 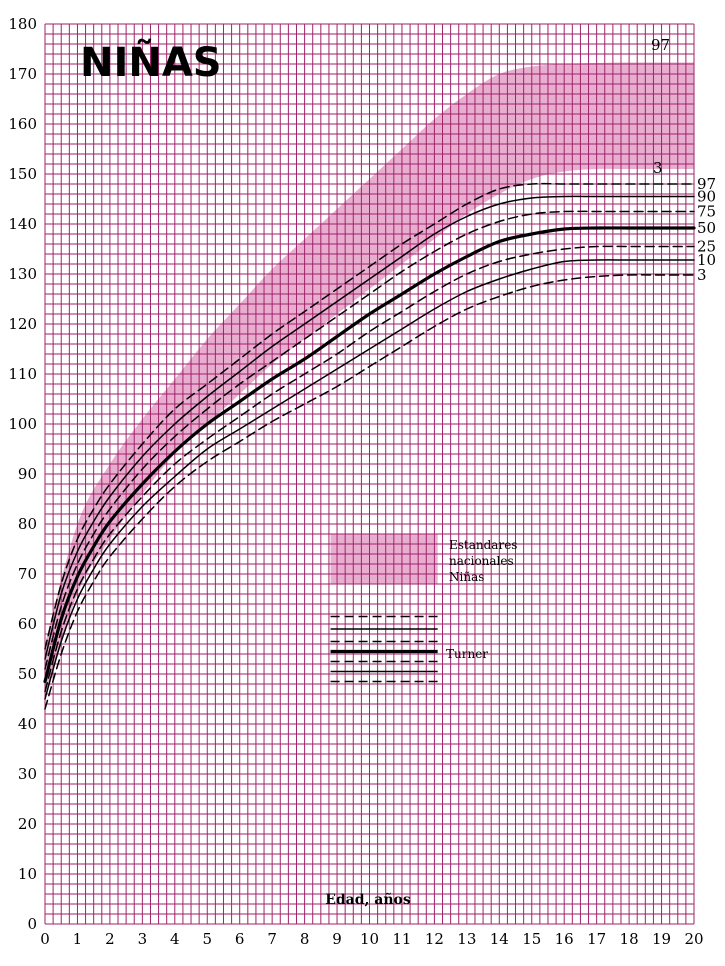 I want to click on x-tick-label: 3, so click(x=143, y=939).